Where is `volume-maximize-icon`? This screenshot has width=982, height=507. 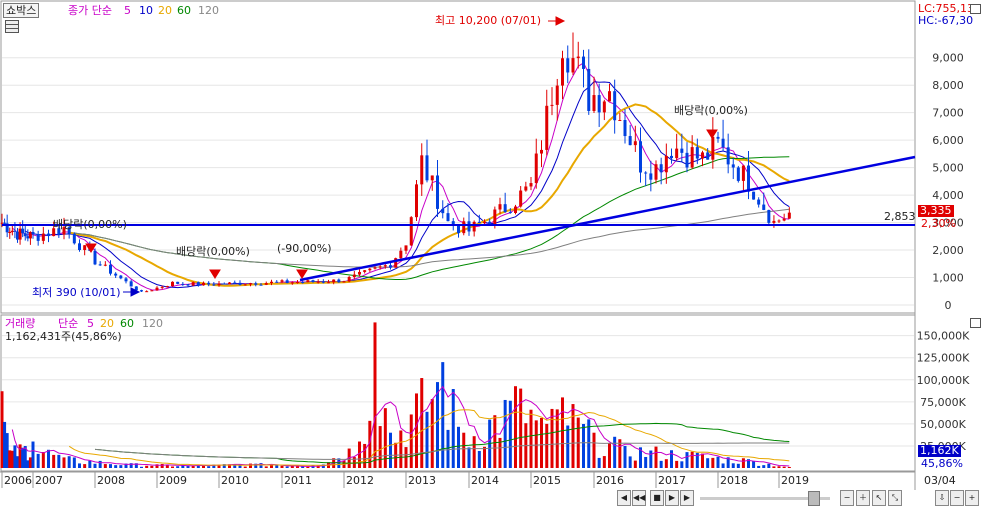 volume-maximize-icon is located at coordinates (975, 323).